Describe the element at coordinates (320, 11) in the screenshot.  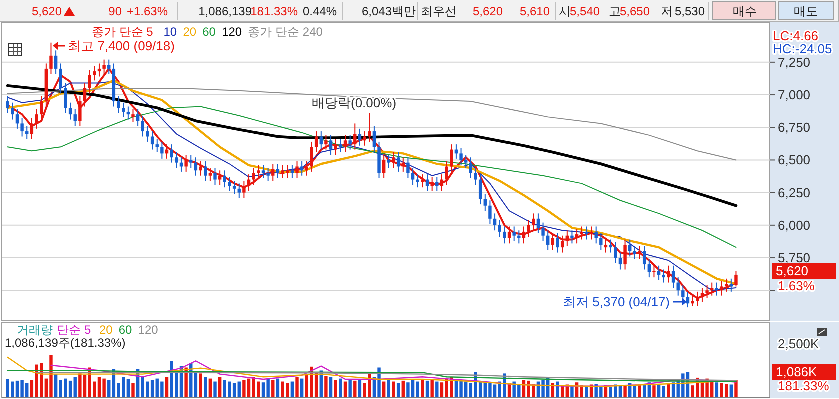
I see `text: 0.44%` at that location.